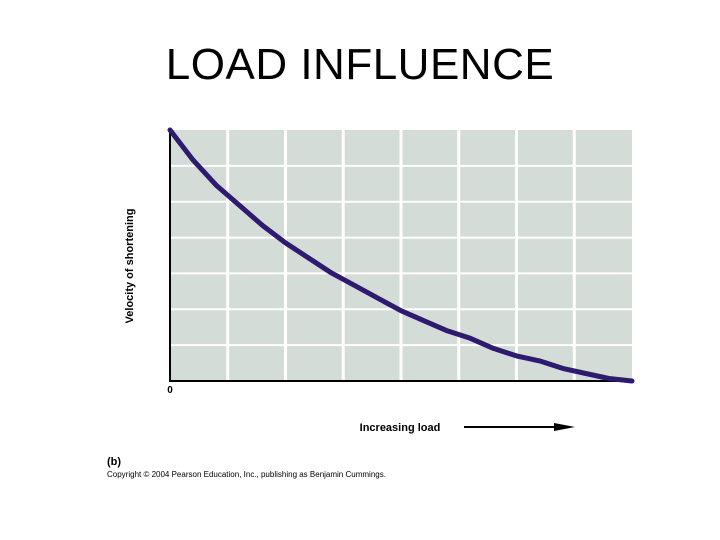 This screenshot has height=540, width=720. I want to click on arrow-right-icon, so click(564, 427).